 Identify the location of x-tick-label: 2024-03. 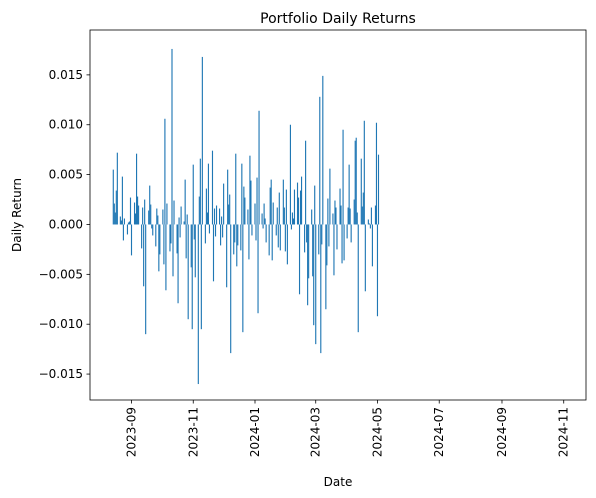
(316, 432).